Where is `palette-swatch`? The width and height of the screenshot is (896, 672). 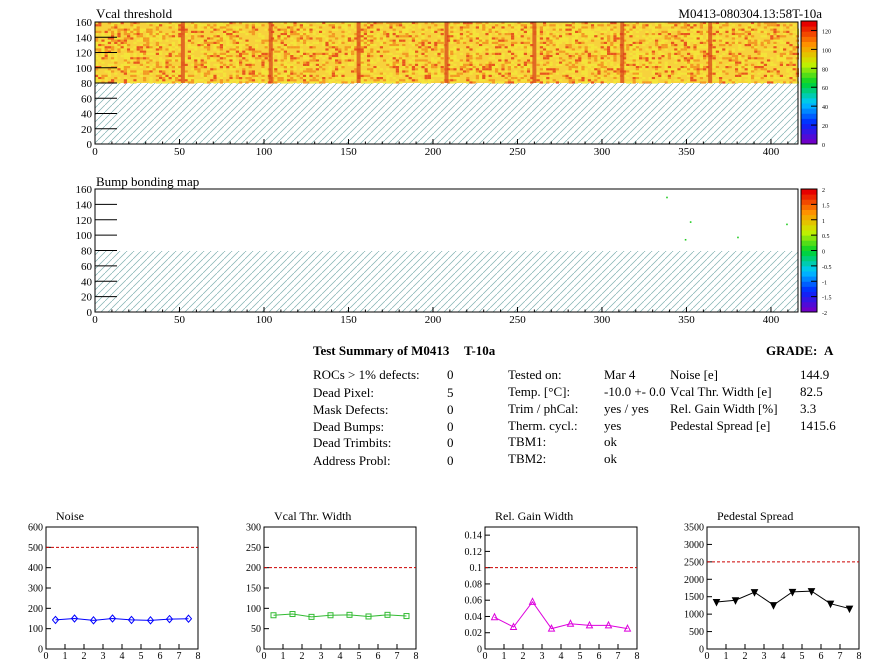
palette-swatch is located at coordinates (809, 202).